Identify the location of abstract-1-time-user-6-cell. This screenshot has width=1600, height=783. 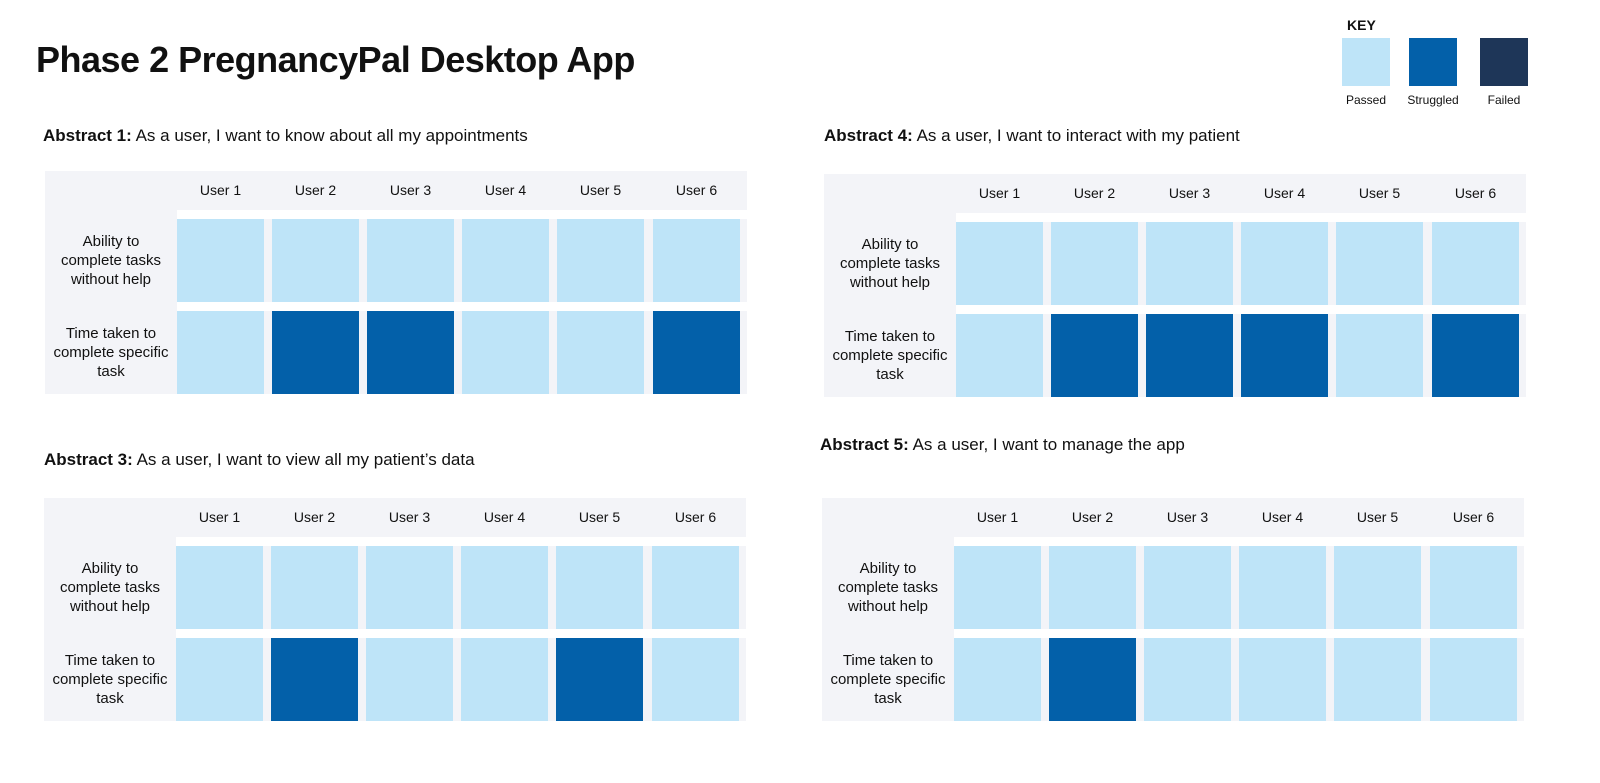
(696, 352).